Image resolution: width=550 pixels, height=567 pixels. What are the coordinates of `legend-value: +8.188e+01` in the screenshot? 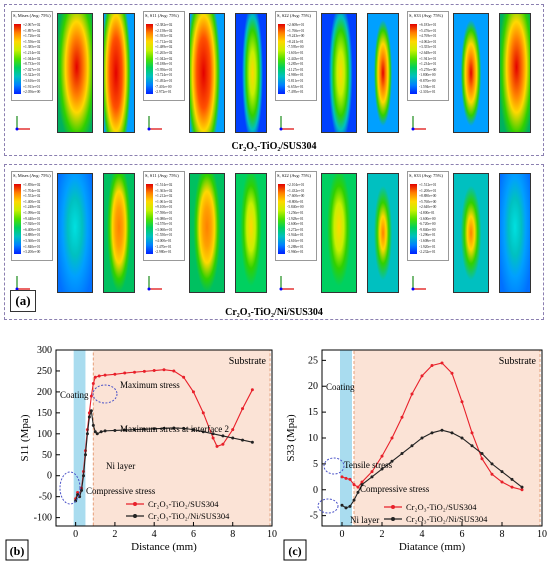 It's located at (164, 64).